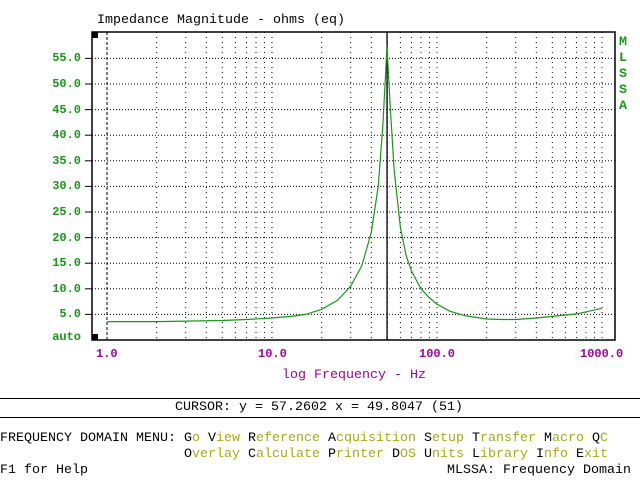 The width and height of the screenshot is (640, 480). What do you see at coordinates (564, 438) in the screenshot?
I see `menu-item-macro: Macro` at bounding box center [564, 438].